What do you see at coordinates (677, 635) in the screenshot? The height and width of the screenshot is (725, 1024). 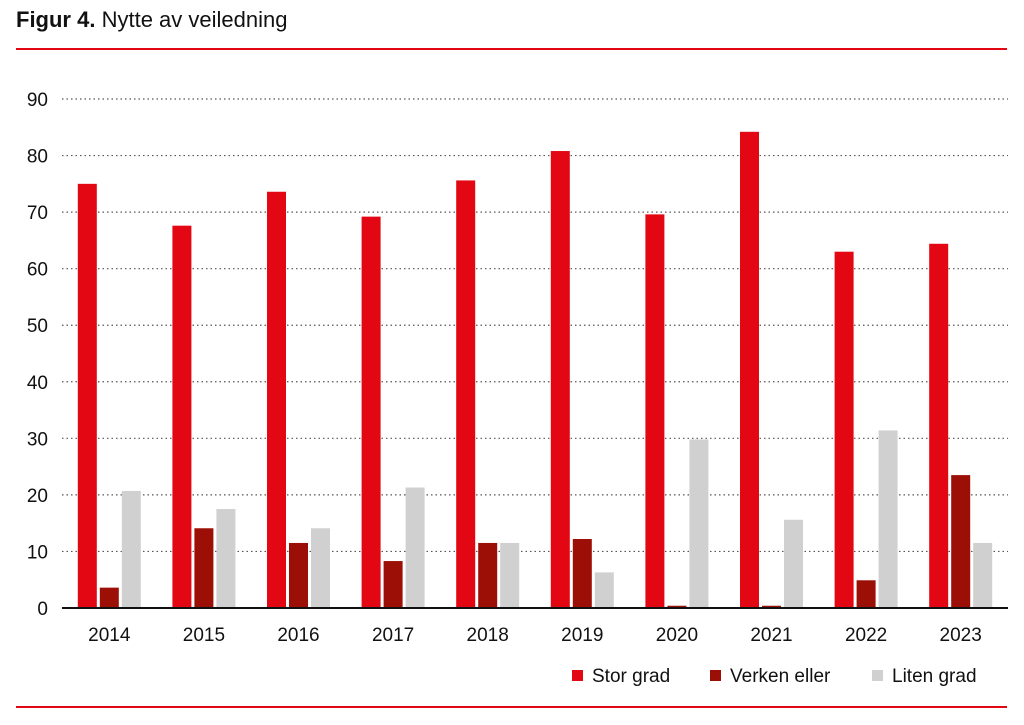 I see `x-tick-label: 2020` at bounding box center [677, 635].